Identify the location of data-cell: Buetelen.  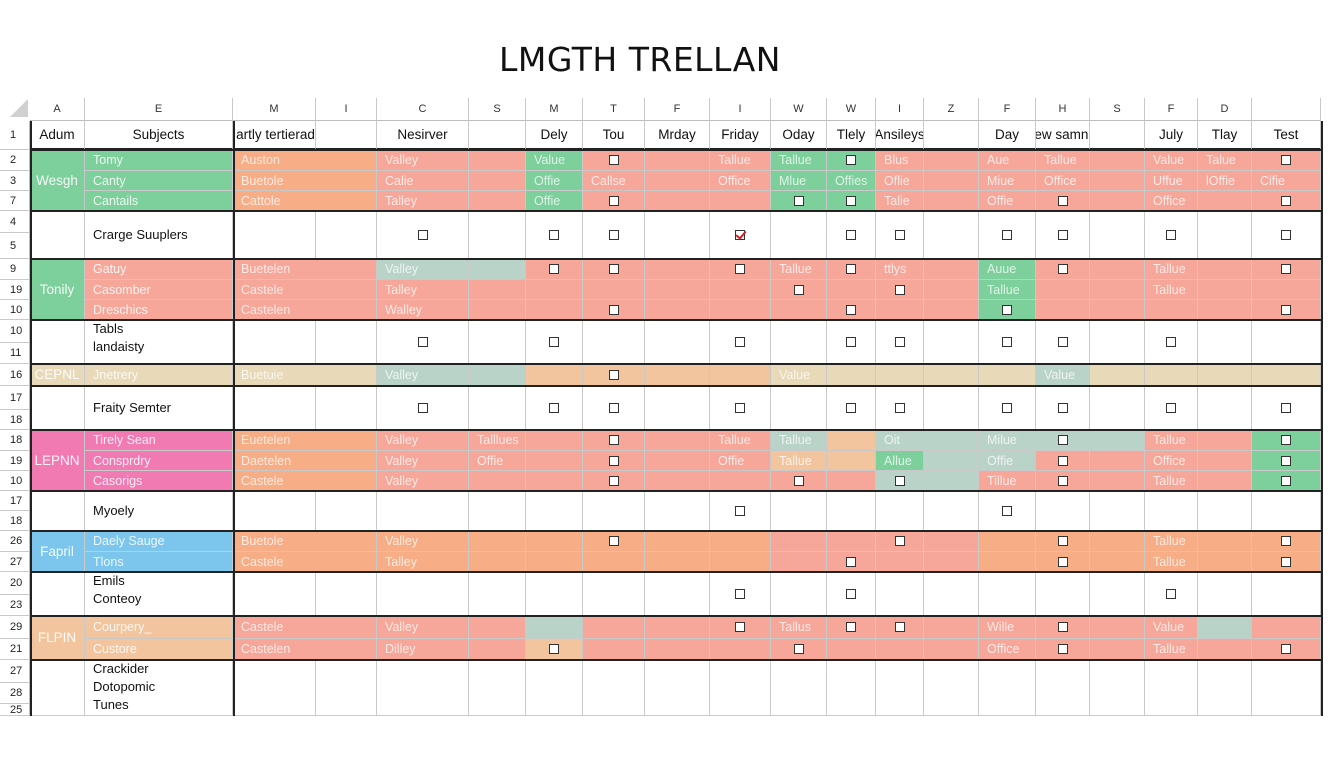
(305, 269).